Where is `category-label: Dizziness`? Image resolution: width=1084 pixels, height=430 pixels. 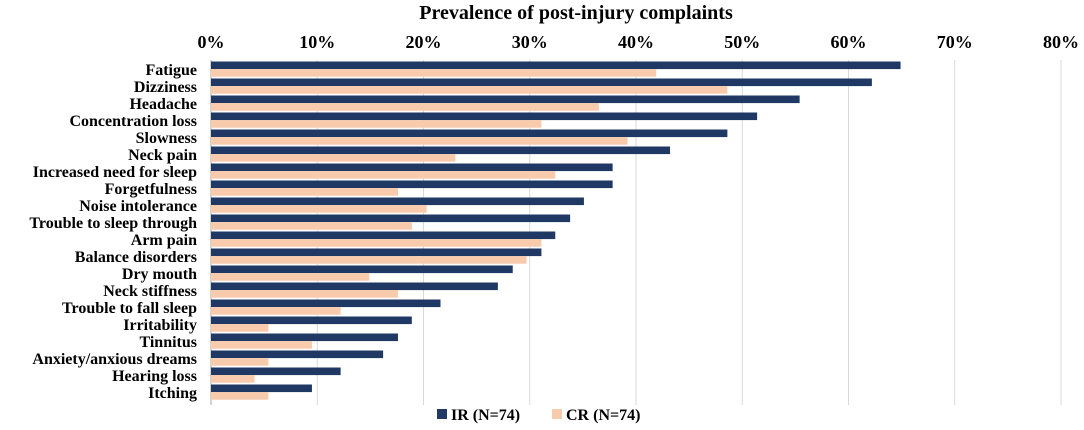
category-label: Dizziness is located at coordinates (165, 87).